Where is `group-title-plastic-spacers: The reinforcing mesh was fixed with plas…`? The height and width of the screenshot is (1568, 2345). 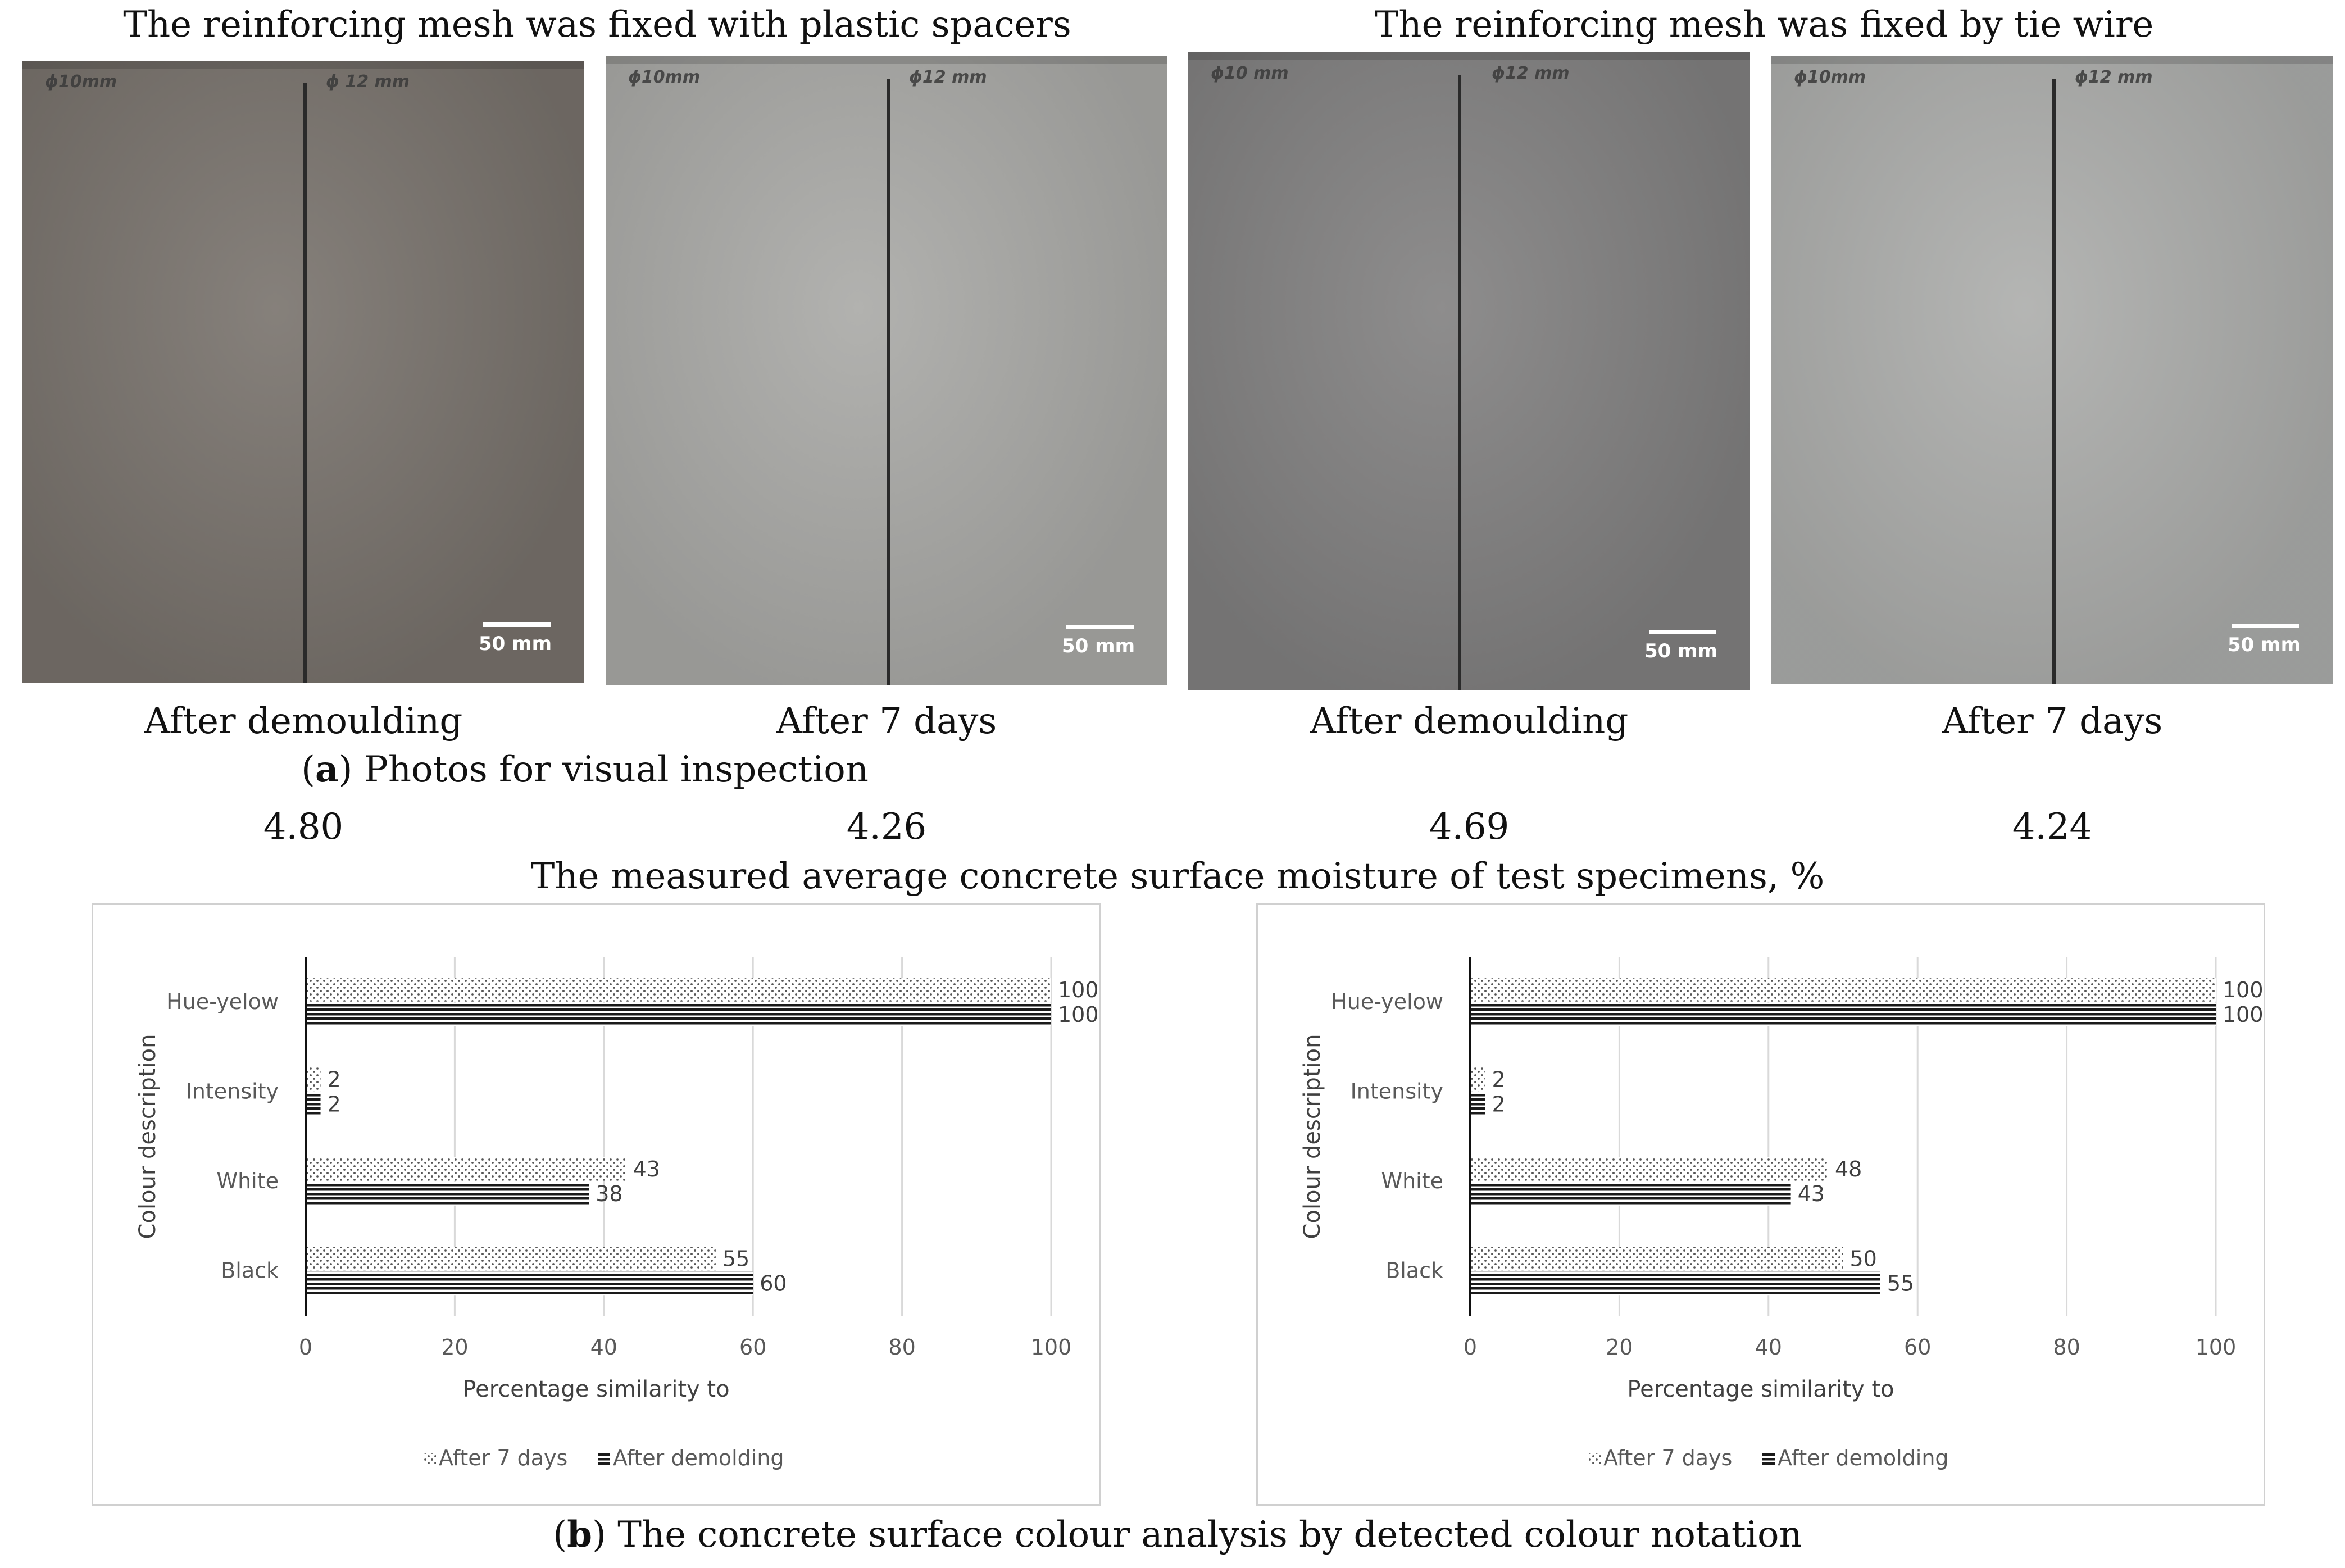 group-title-plastic-spacers: The reinforcing mesh was fixed with plas… is located at coordinates (597, 25).